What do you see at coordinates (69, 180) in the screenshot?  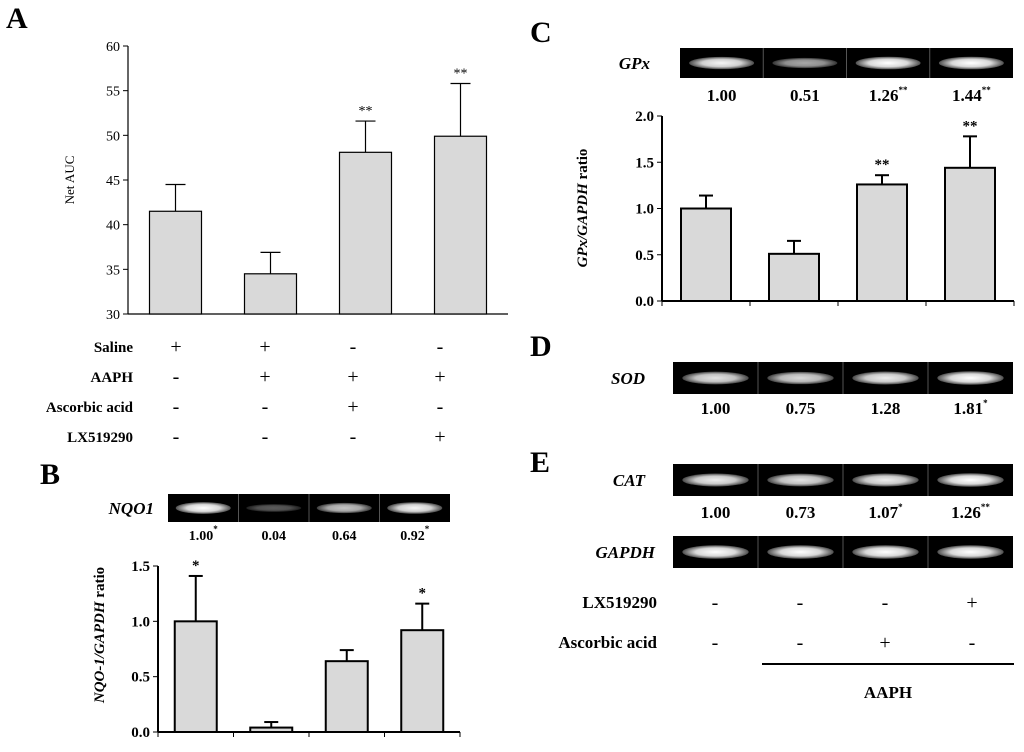 I see `chart-a-y-axis-label: Net AUC` at bounding box center [69, 180].